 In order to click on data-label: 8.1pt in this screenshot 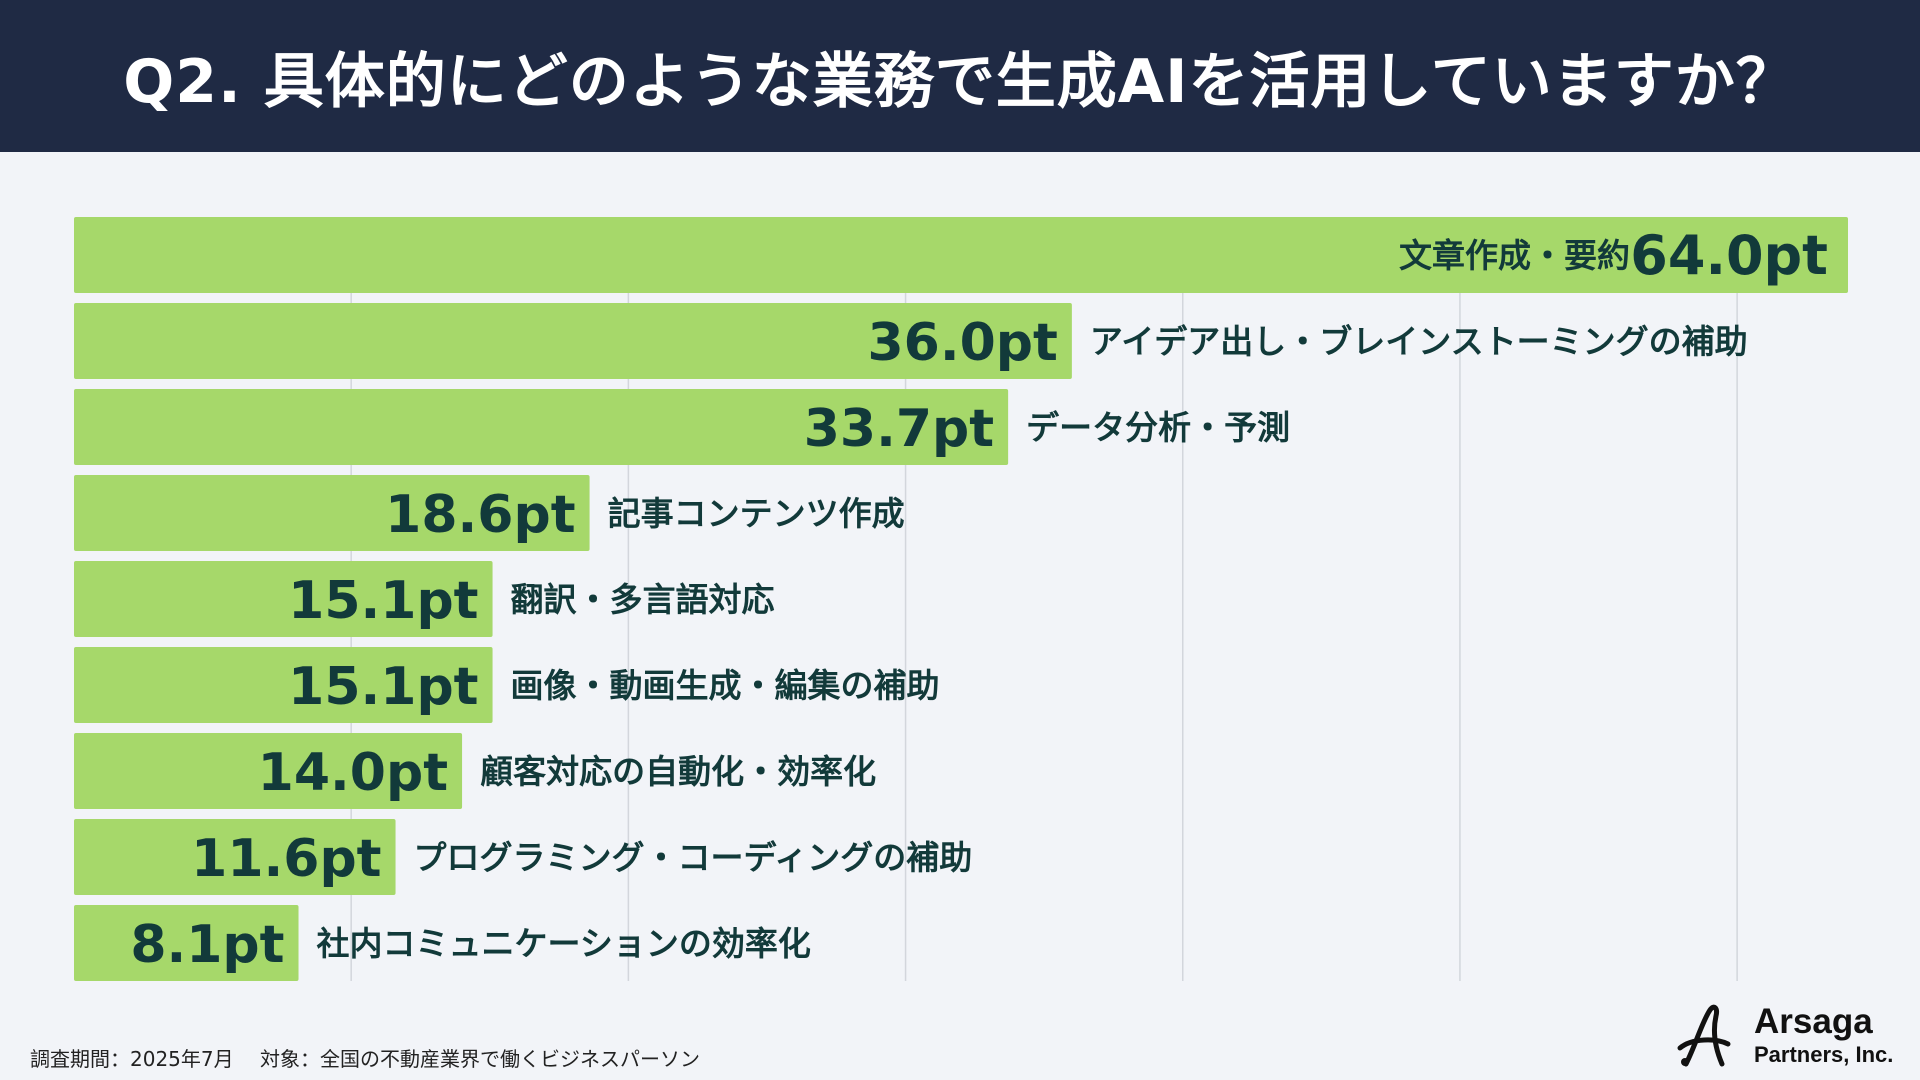, I will do `click(207, 945)`.